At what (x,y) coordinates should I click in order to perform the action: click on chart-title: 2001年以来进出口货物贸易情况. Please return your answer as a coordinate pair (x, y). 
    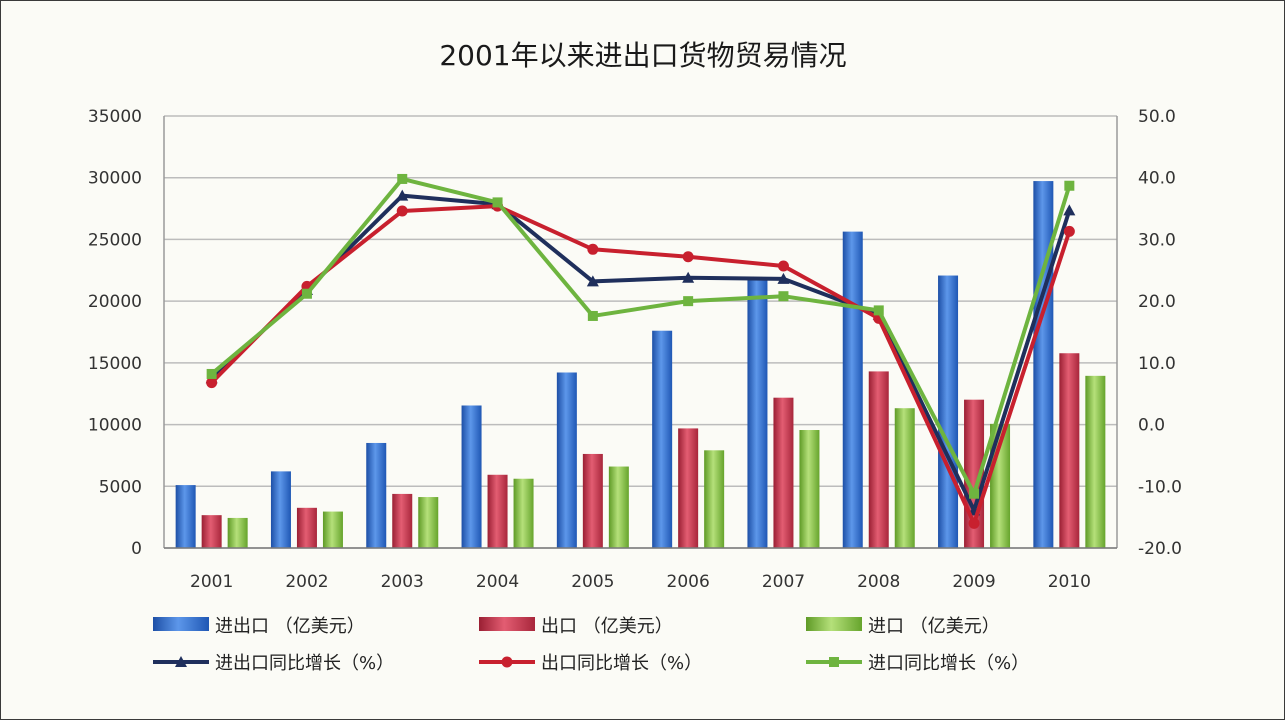
    Looking at the image, I should click on (642, 55).